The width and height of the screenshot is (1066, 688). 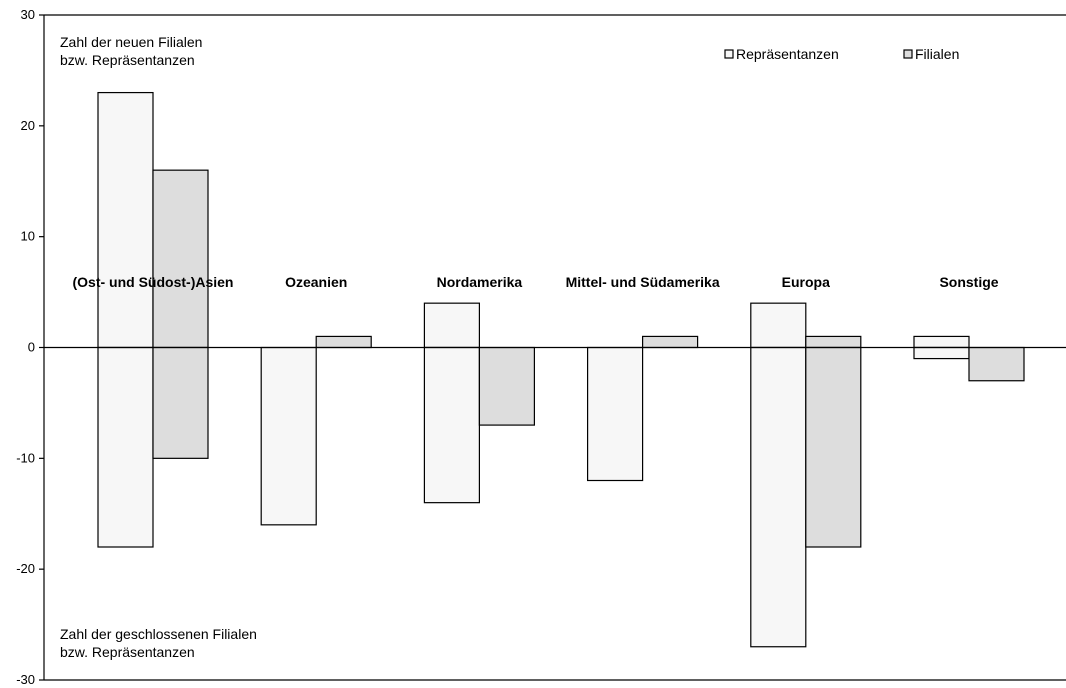 I want to click on legend: Repräsentanzen Filialen, so click(x=841, y=54).